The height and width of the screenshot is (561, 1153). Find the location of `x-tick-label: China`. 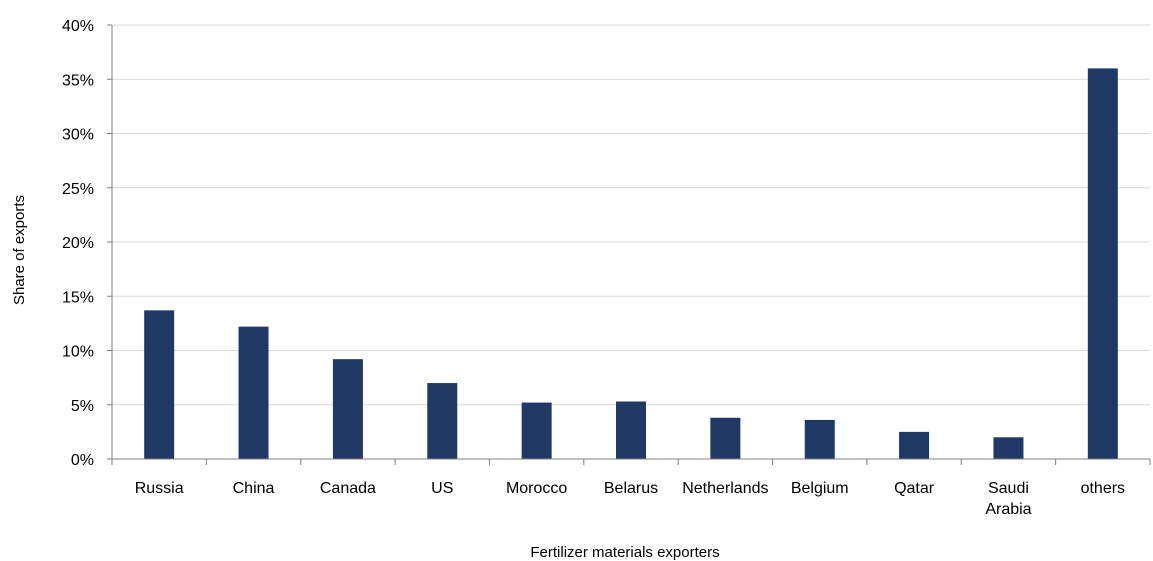

x-tick-label: China is located at coordinates (254, 488).